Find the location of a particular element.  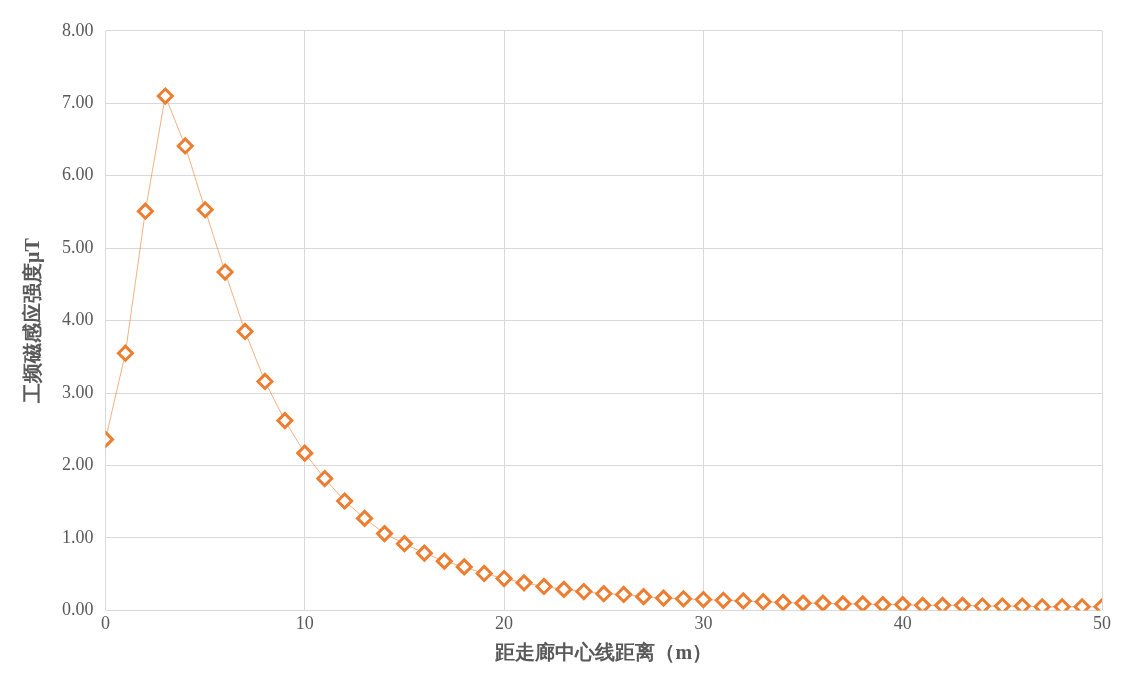

x-tick-label: 40 is located at coordinates (902, 622).